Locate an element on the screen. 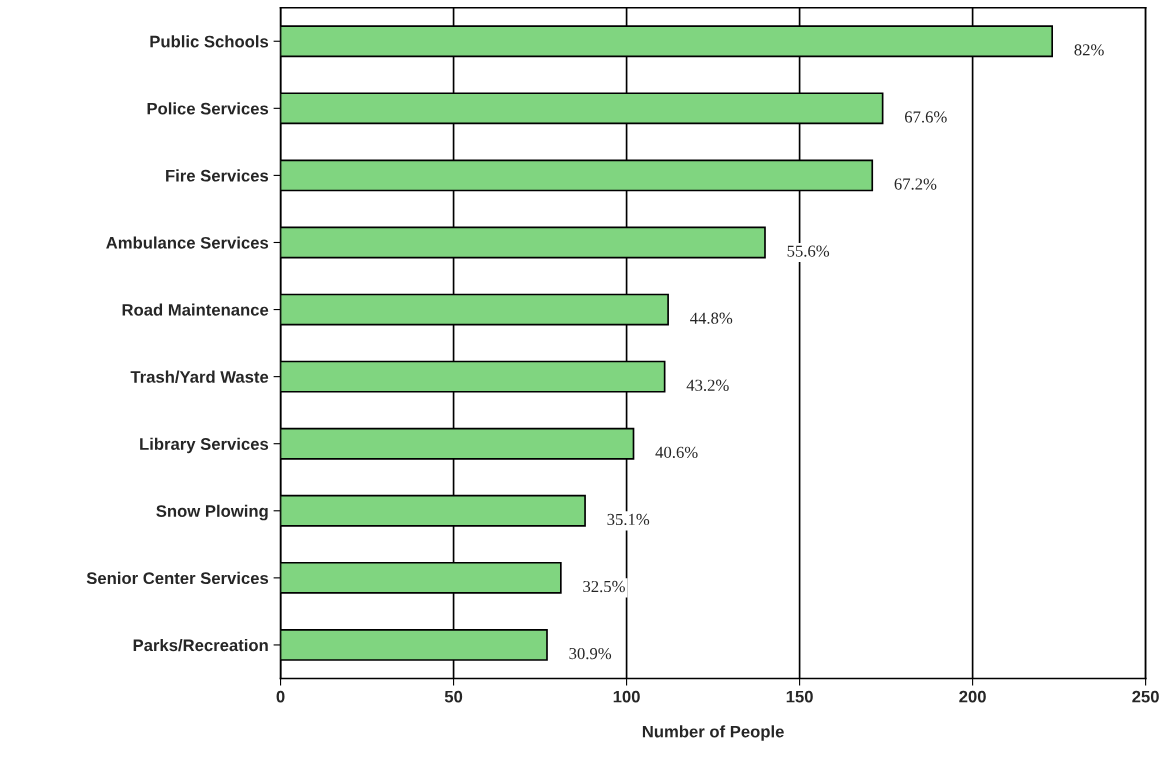 The width and height of the screenshot is (1169, 771). annotation: 35.1% is located at coordinates (628, 519).